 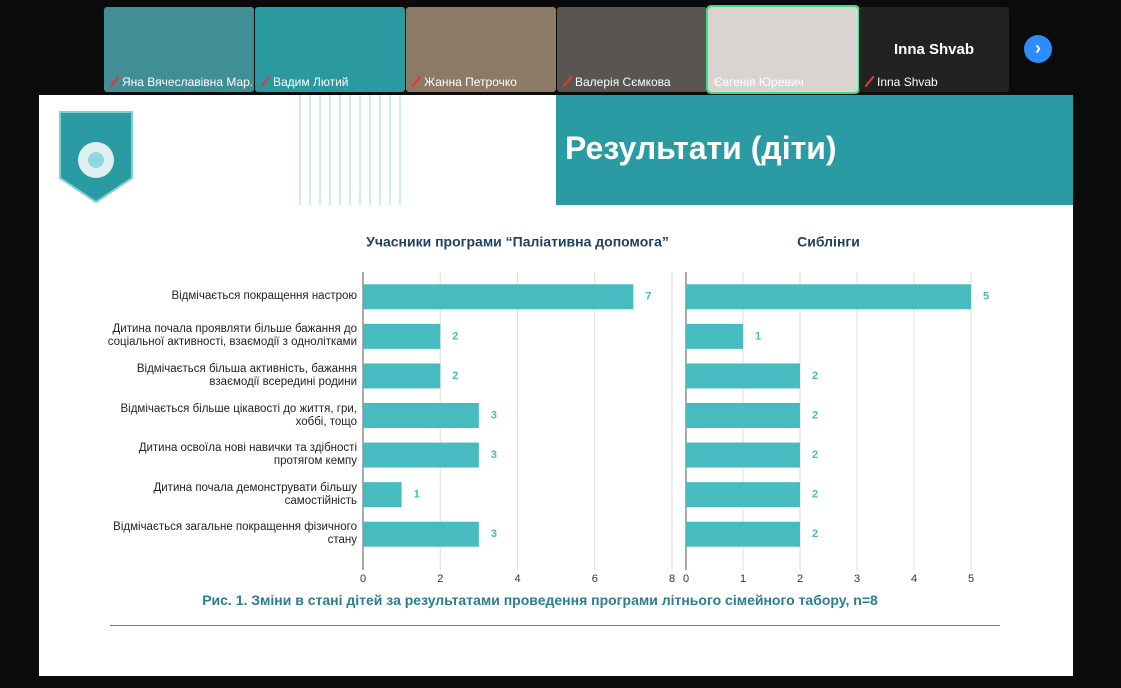 I want to click on next-page-button: ›, so click(x=1038, y=49).